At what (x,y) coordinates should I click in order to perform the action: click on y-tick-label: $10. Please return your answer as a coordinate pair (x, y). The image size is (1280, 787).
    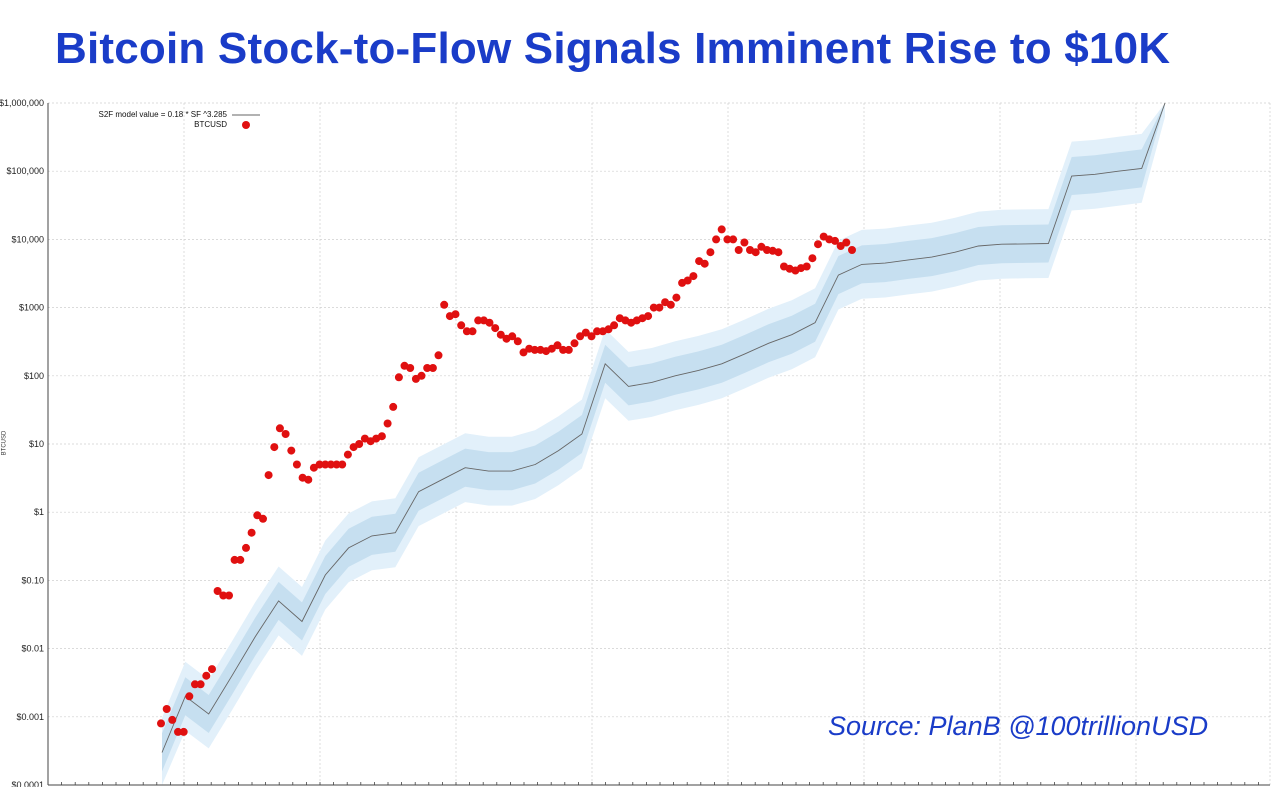
    Looking at the image, I should click on (36, 444).